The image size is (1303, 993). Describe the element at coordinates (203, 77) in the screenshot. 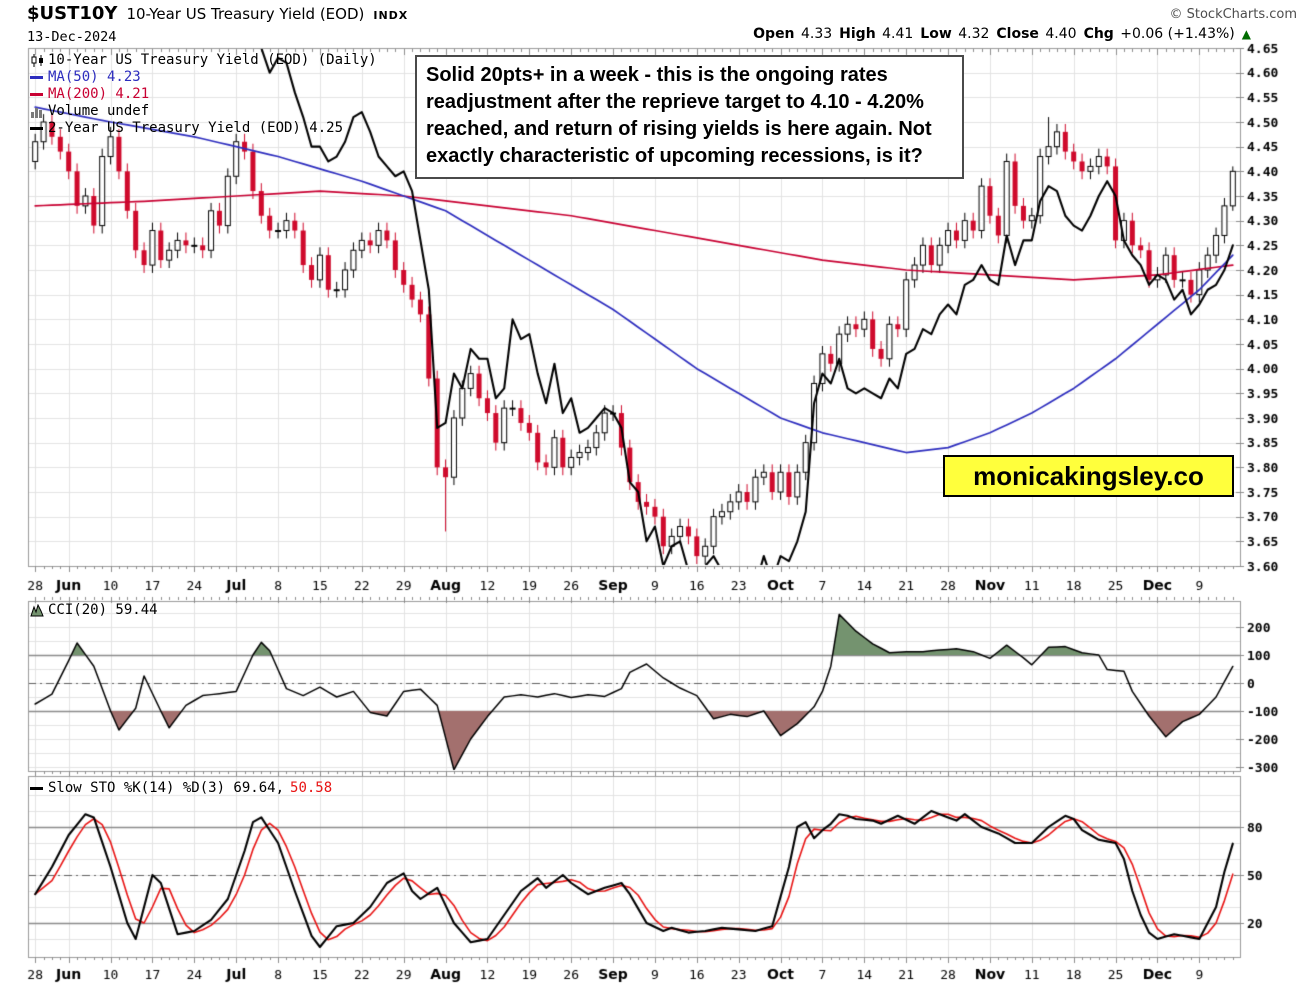

I see `legend-ma50: MA(50) 4.23` at that location.